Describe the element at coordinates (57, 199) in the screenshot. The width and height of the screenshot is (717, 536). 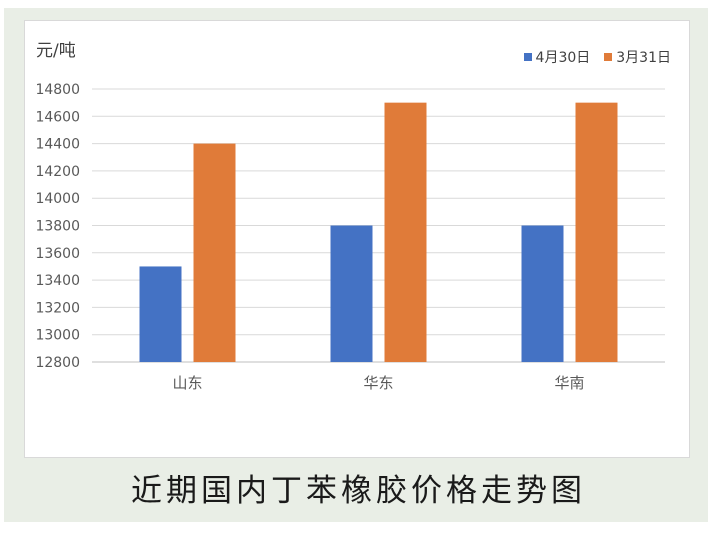
I see `y-tick-label: 14000` at that location.